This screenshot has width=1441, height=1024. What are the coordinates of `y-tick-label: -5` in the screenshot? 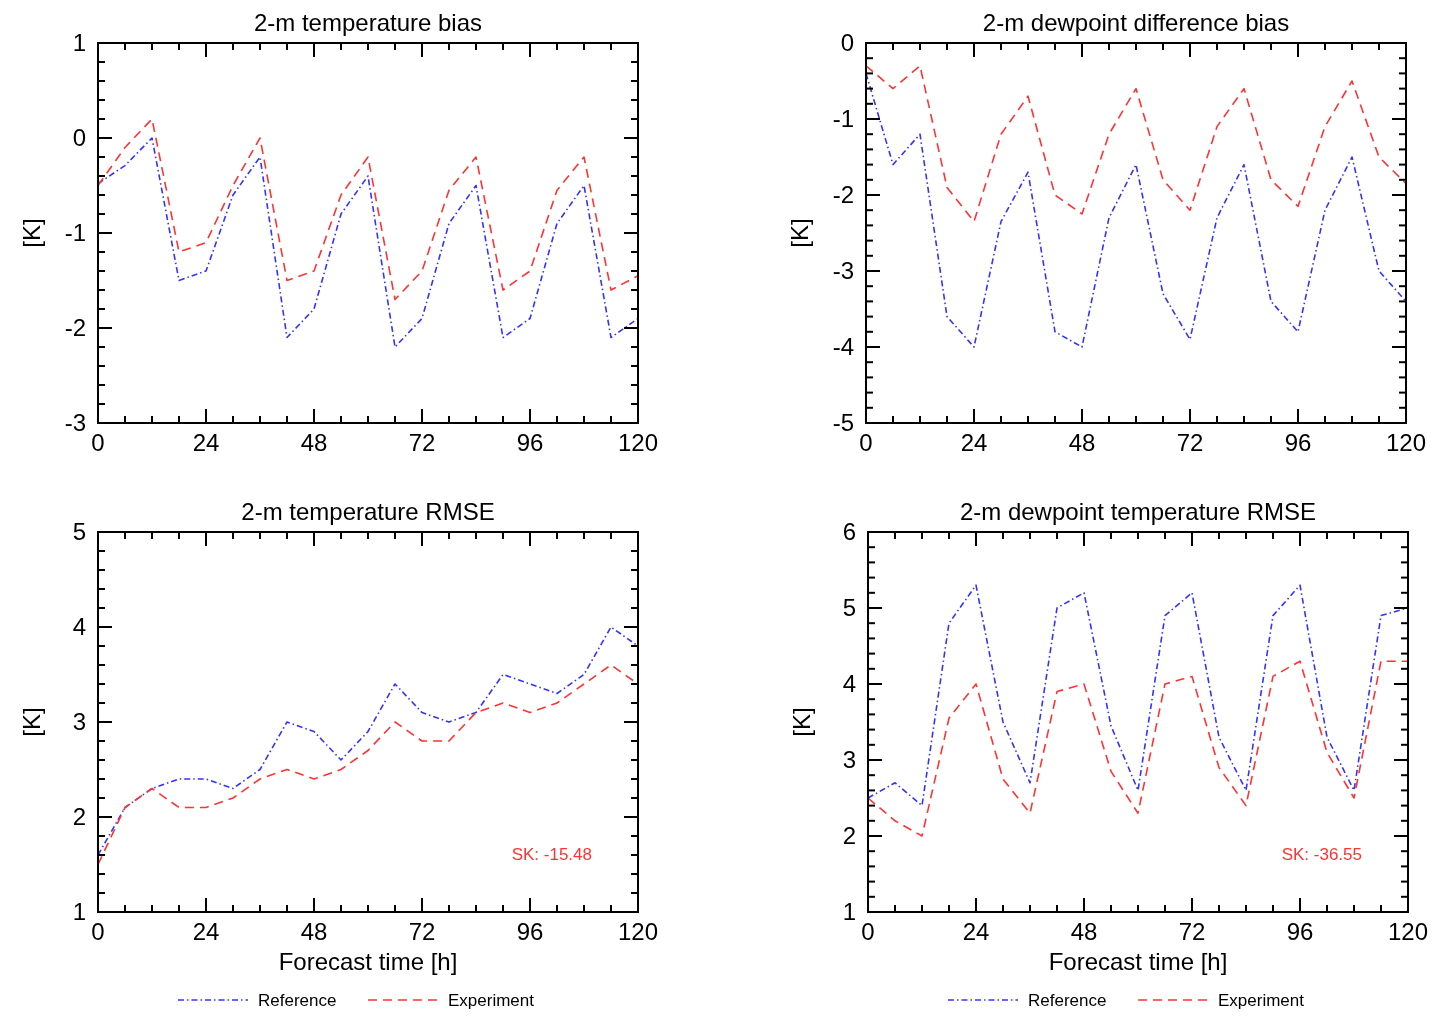 It's located at (843, 422).